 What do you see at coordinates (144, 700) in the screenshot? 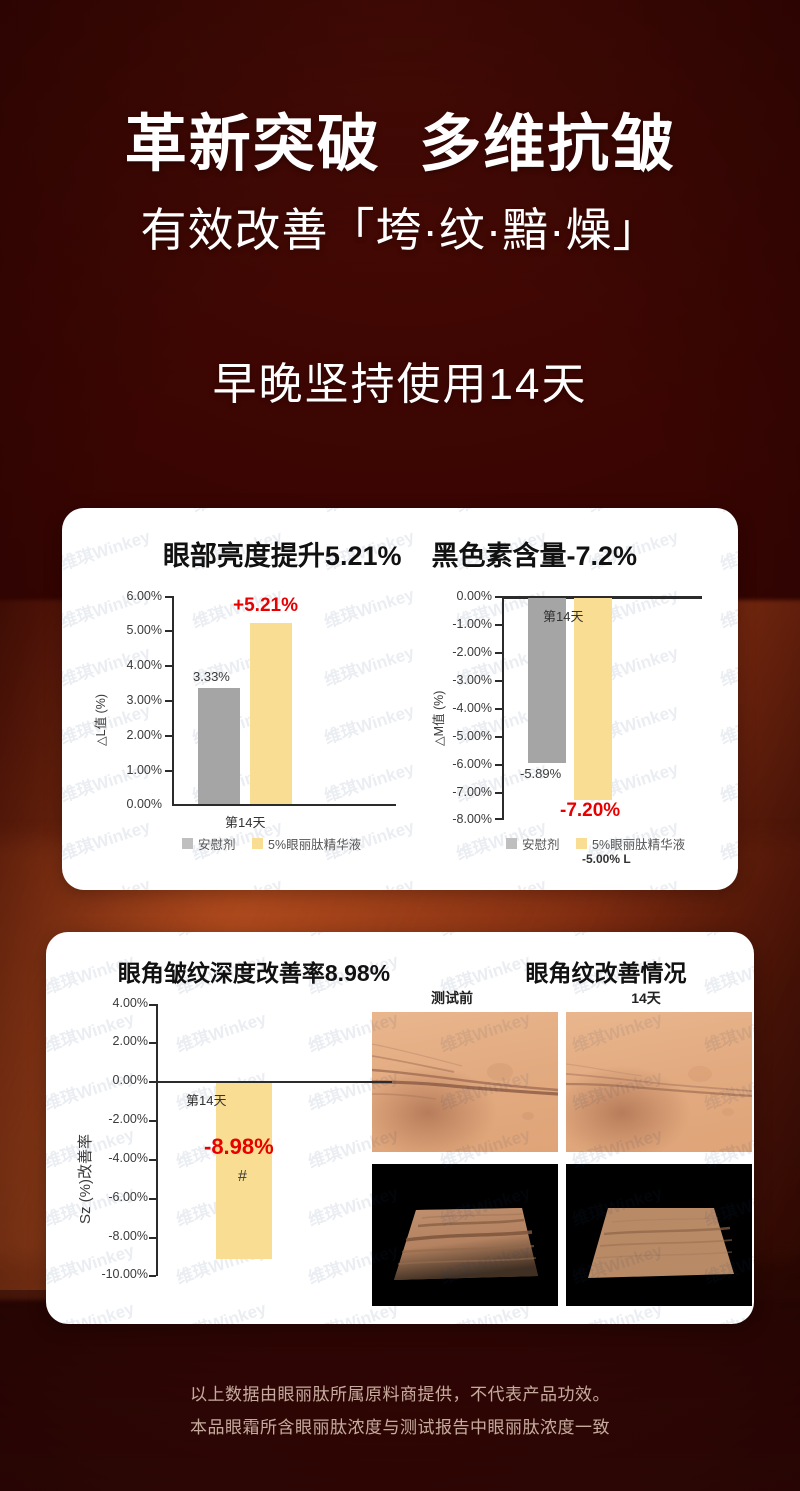
I see `chart-brightness-tick-label: 3.00%` at bounding box center [144, 700].